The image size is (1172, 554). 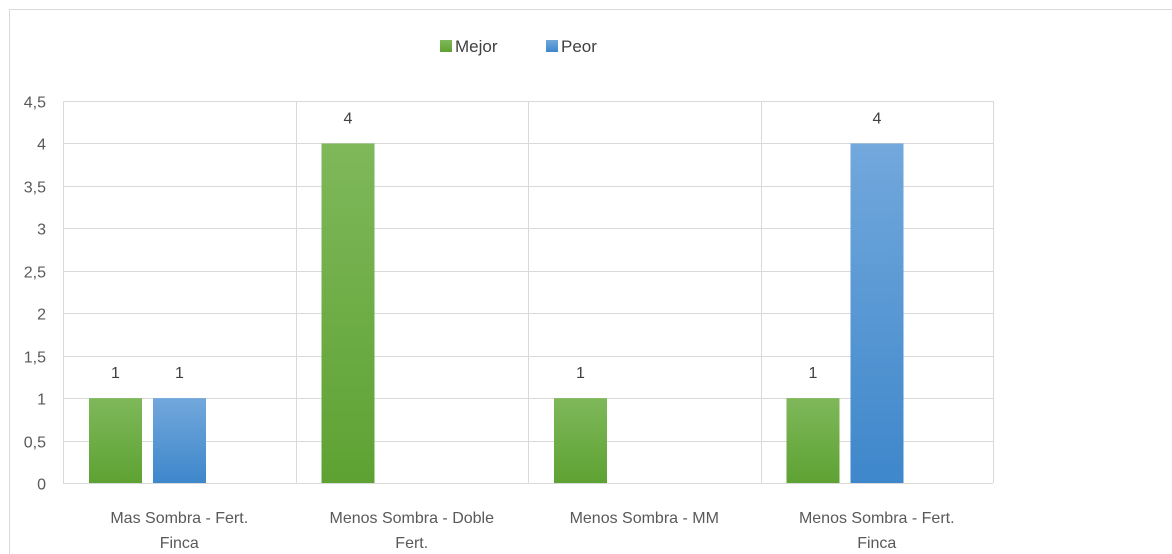 What do you see at coordinates (579, 46) in the screenshot?
I see `legend-label: Peor` at bounding box center [579, 46].